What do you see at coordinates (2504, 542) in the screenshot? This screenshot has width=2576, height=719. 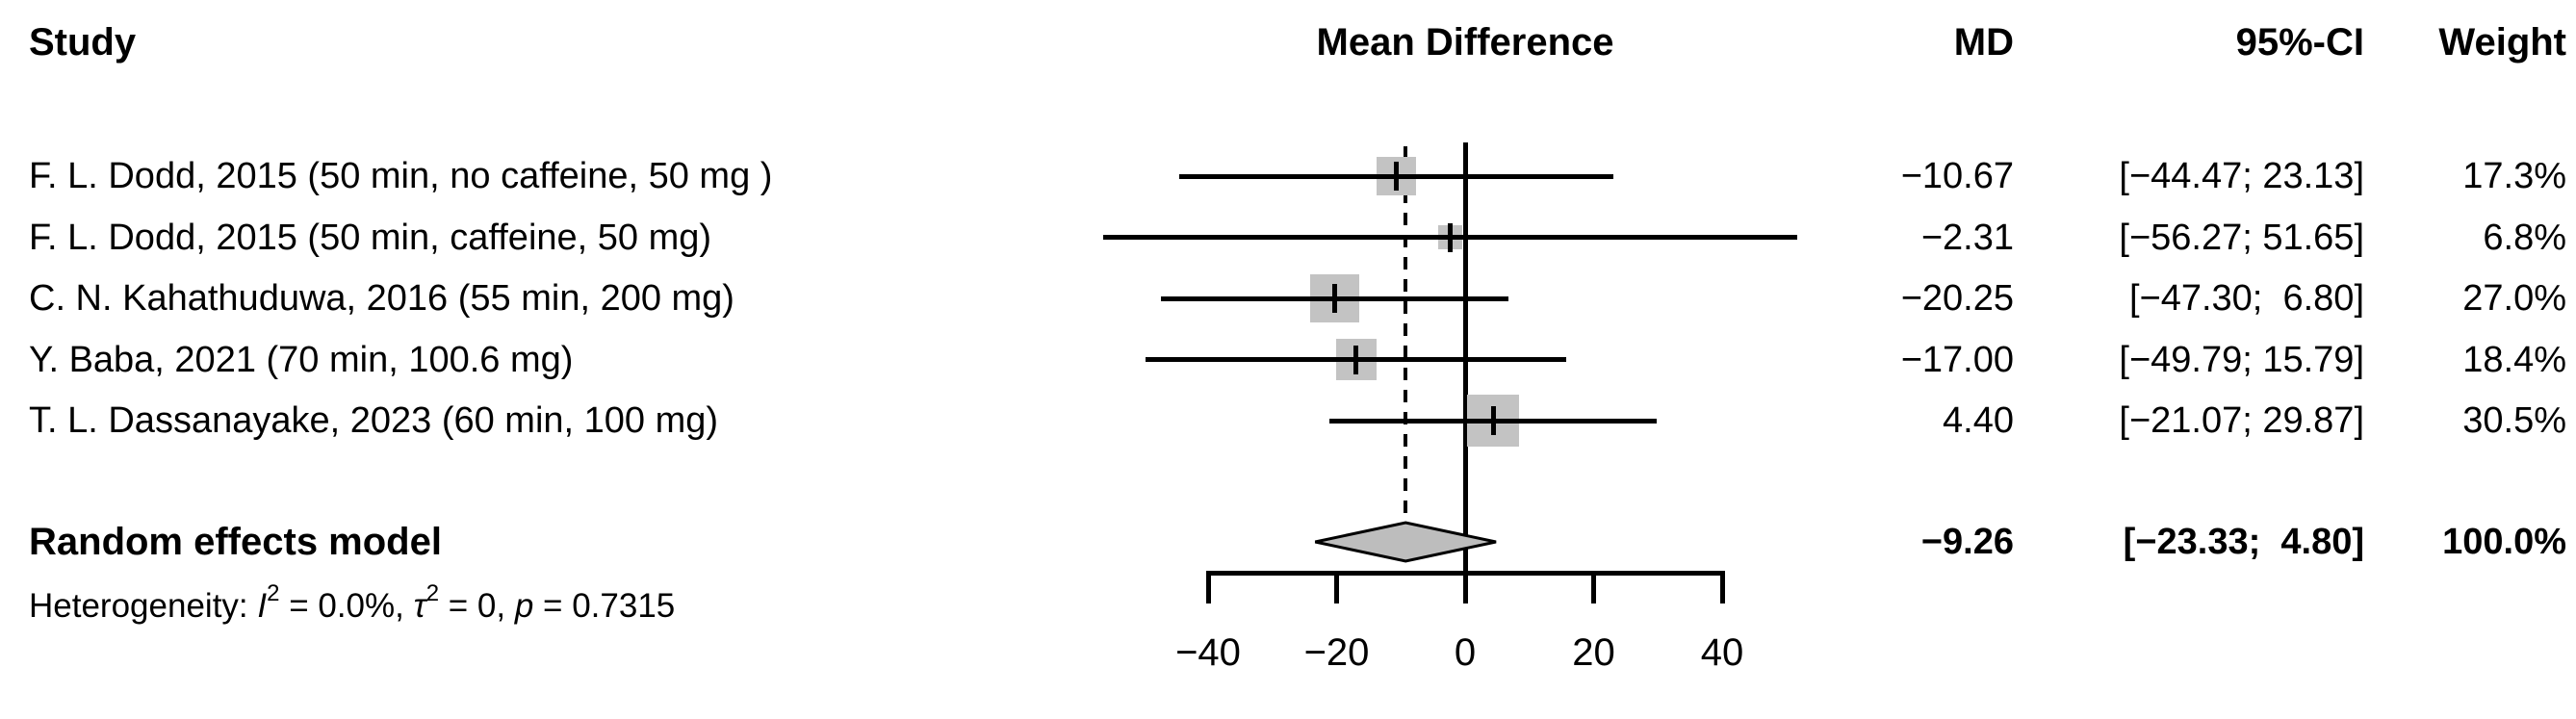 I see `summary-weight-value: 100.0%` at bounding box center [2504, 542].